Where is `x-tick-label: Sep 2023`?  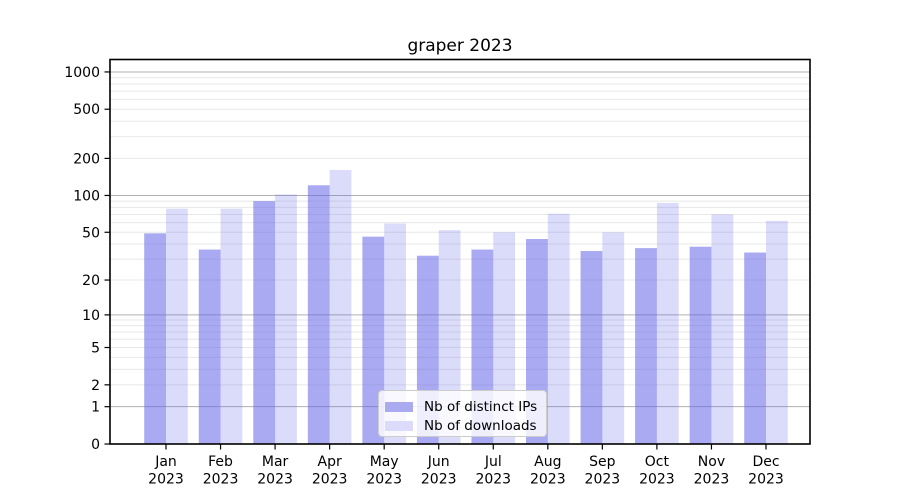 x-tick-label: Sep 2023 is located at coordinates (603, 471).